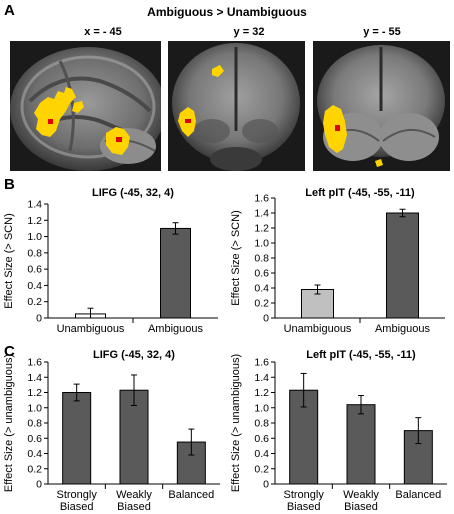 The image size is (454, 514). Describe the element at coordinates (9, 351) in the screenshot. I see `panel-c-letter: C` at that location.